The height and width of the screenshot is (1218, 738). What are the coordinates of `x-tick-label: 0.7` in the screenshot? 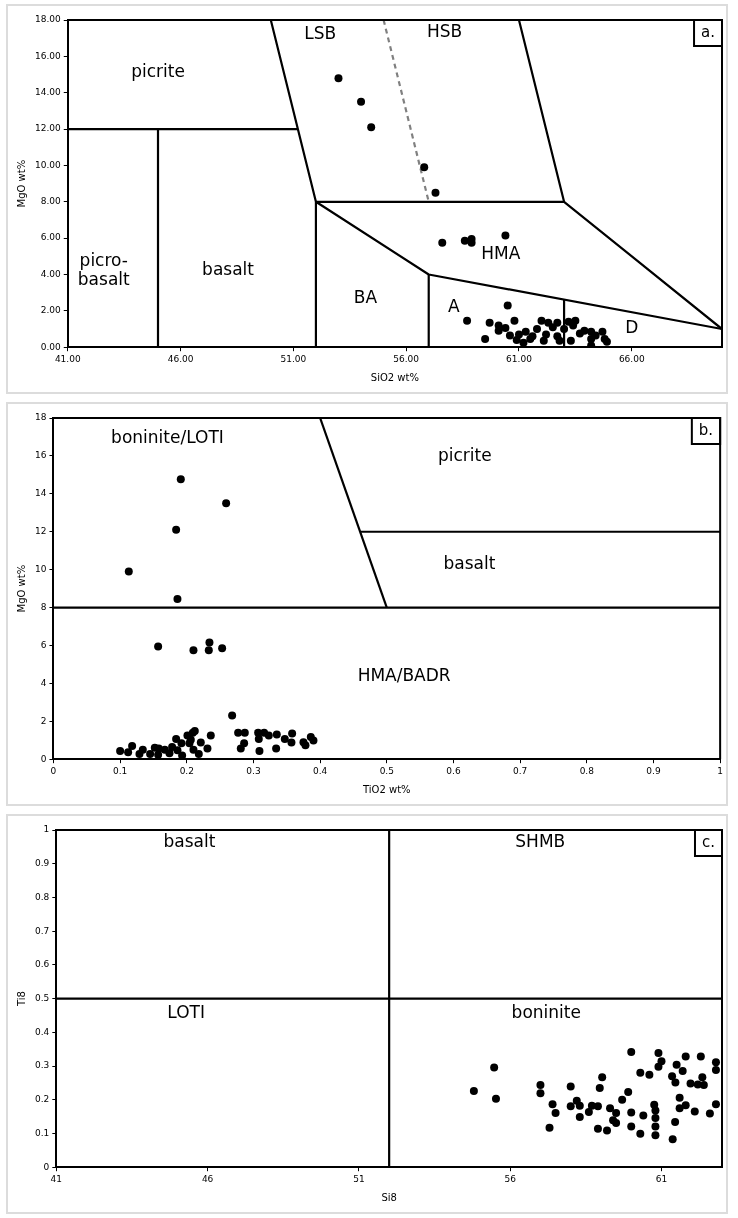 It's located at (520, 770).